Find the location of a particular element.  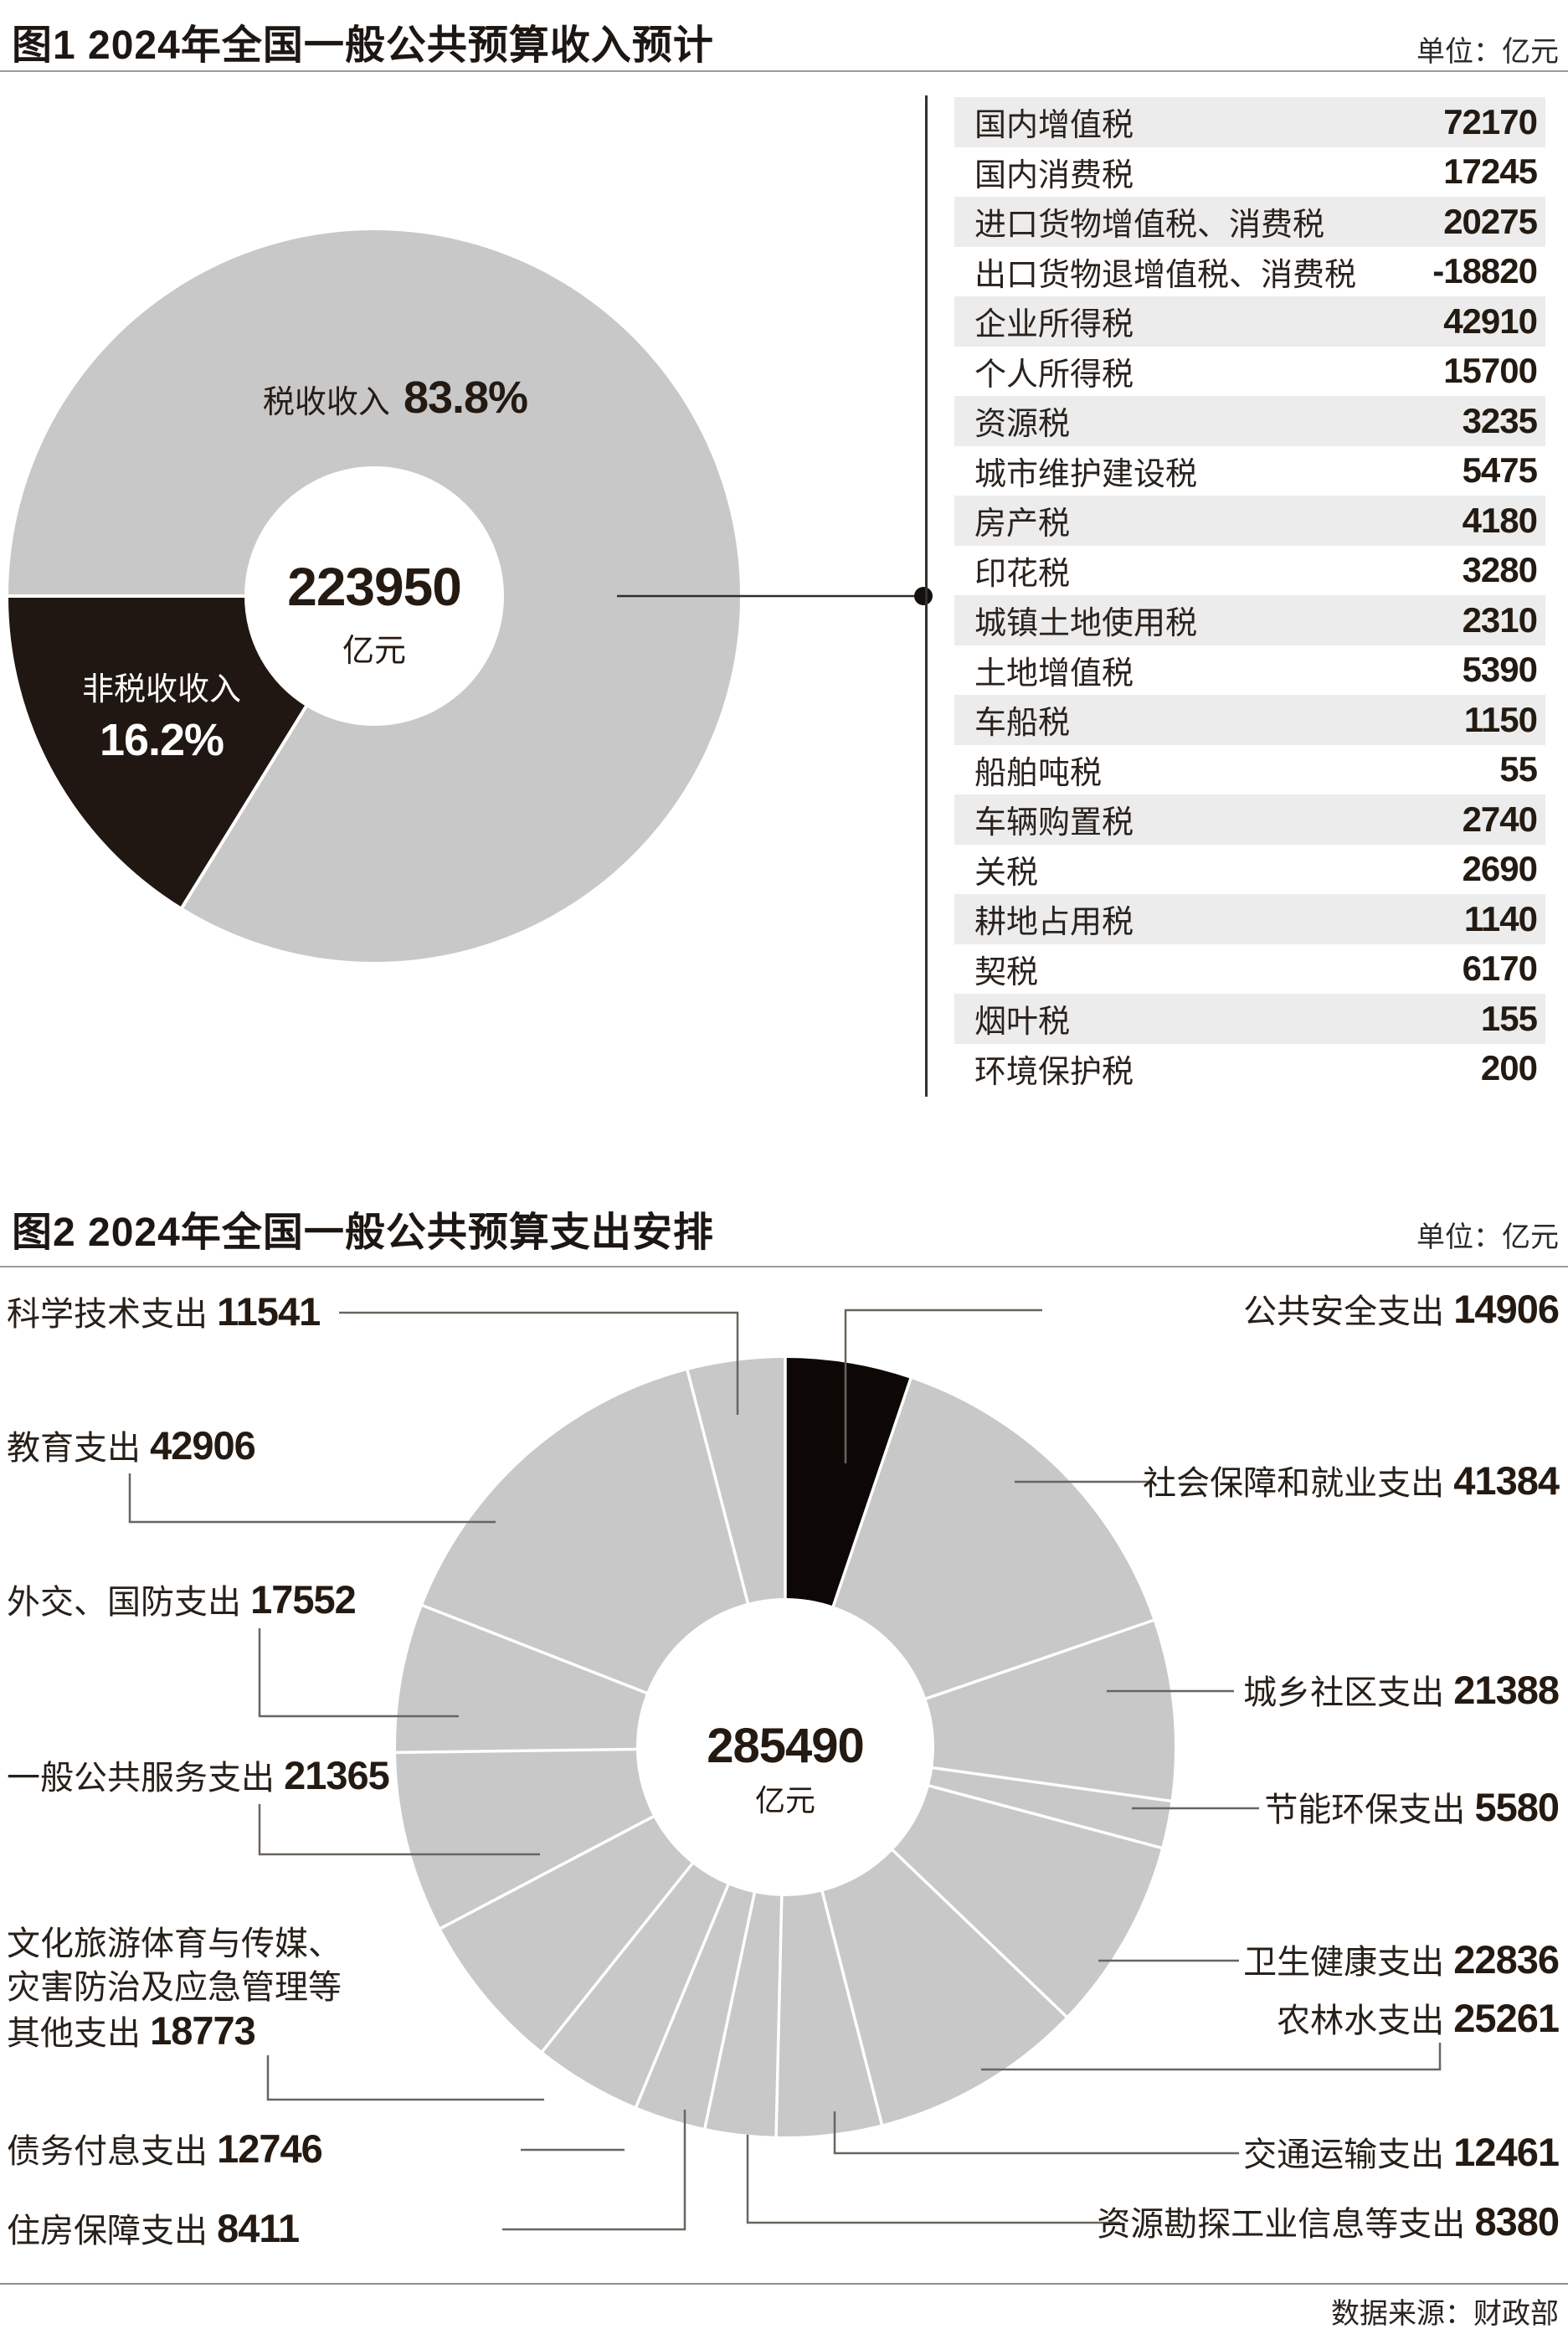

fig2-label-line: 灾害防治及应急管理等 is located at coordinates (174, 1988).